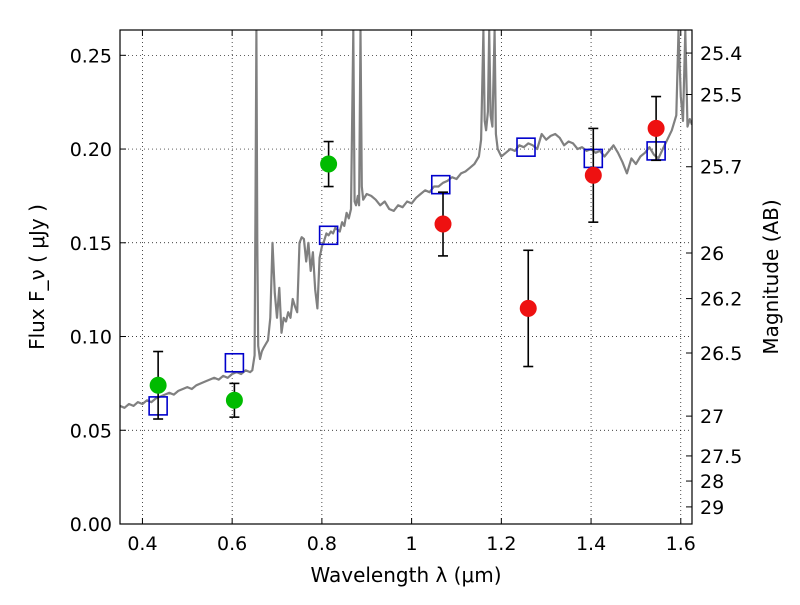 This screenshot has width=800, height=605. I want to click on x-tick-label: 0.8, so click(322, 544).